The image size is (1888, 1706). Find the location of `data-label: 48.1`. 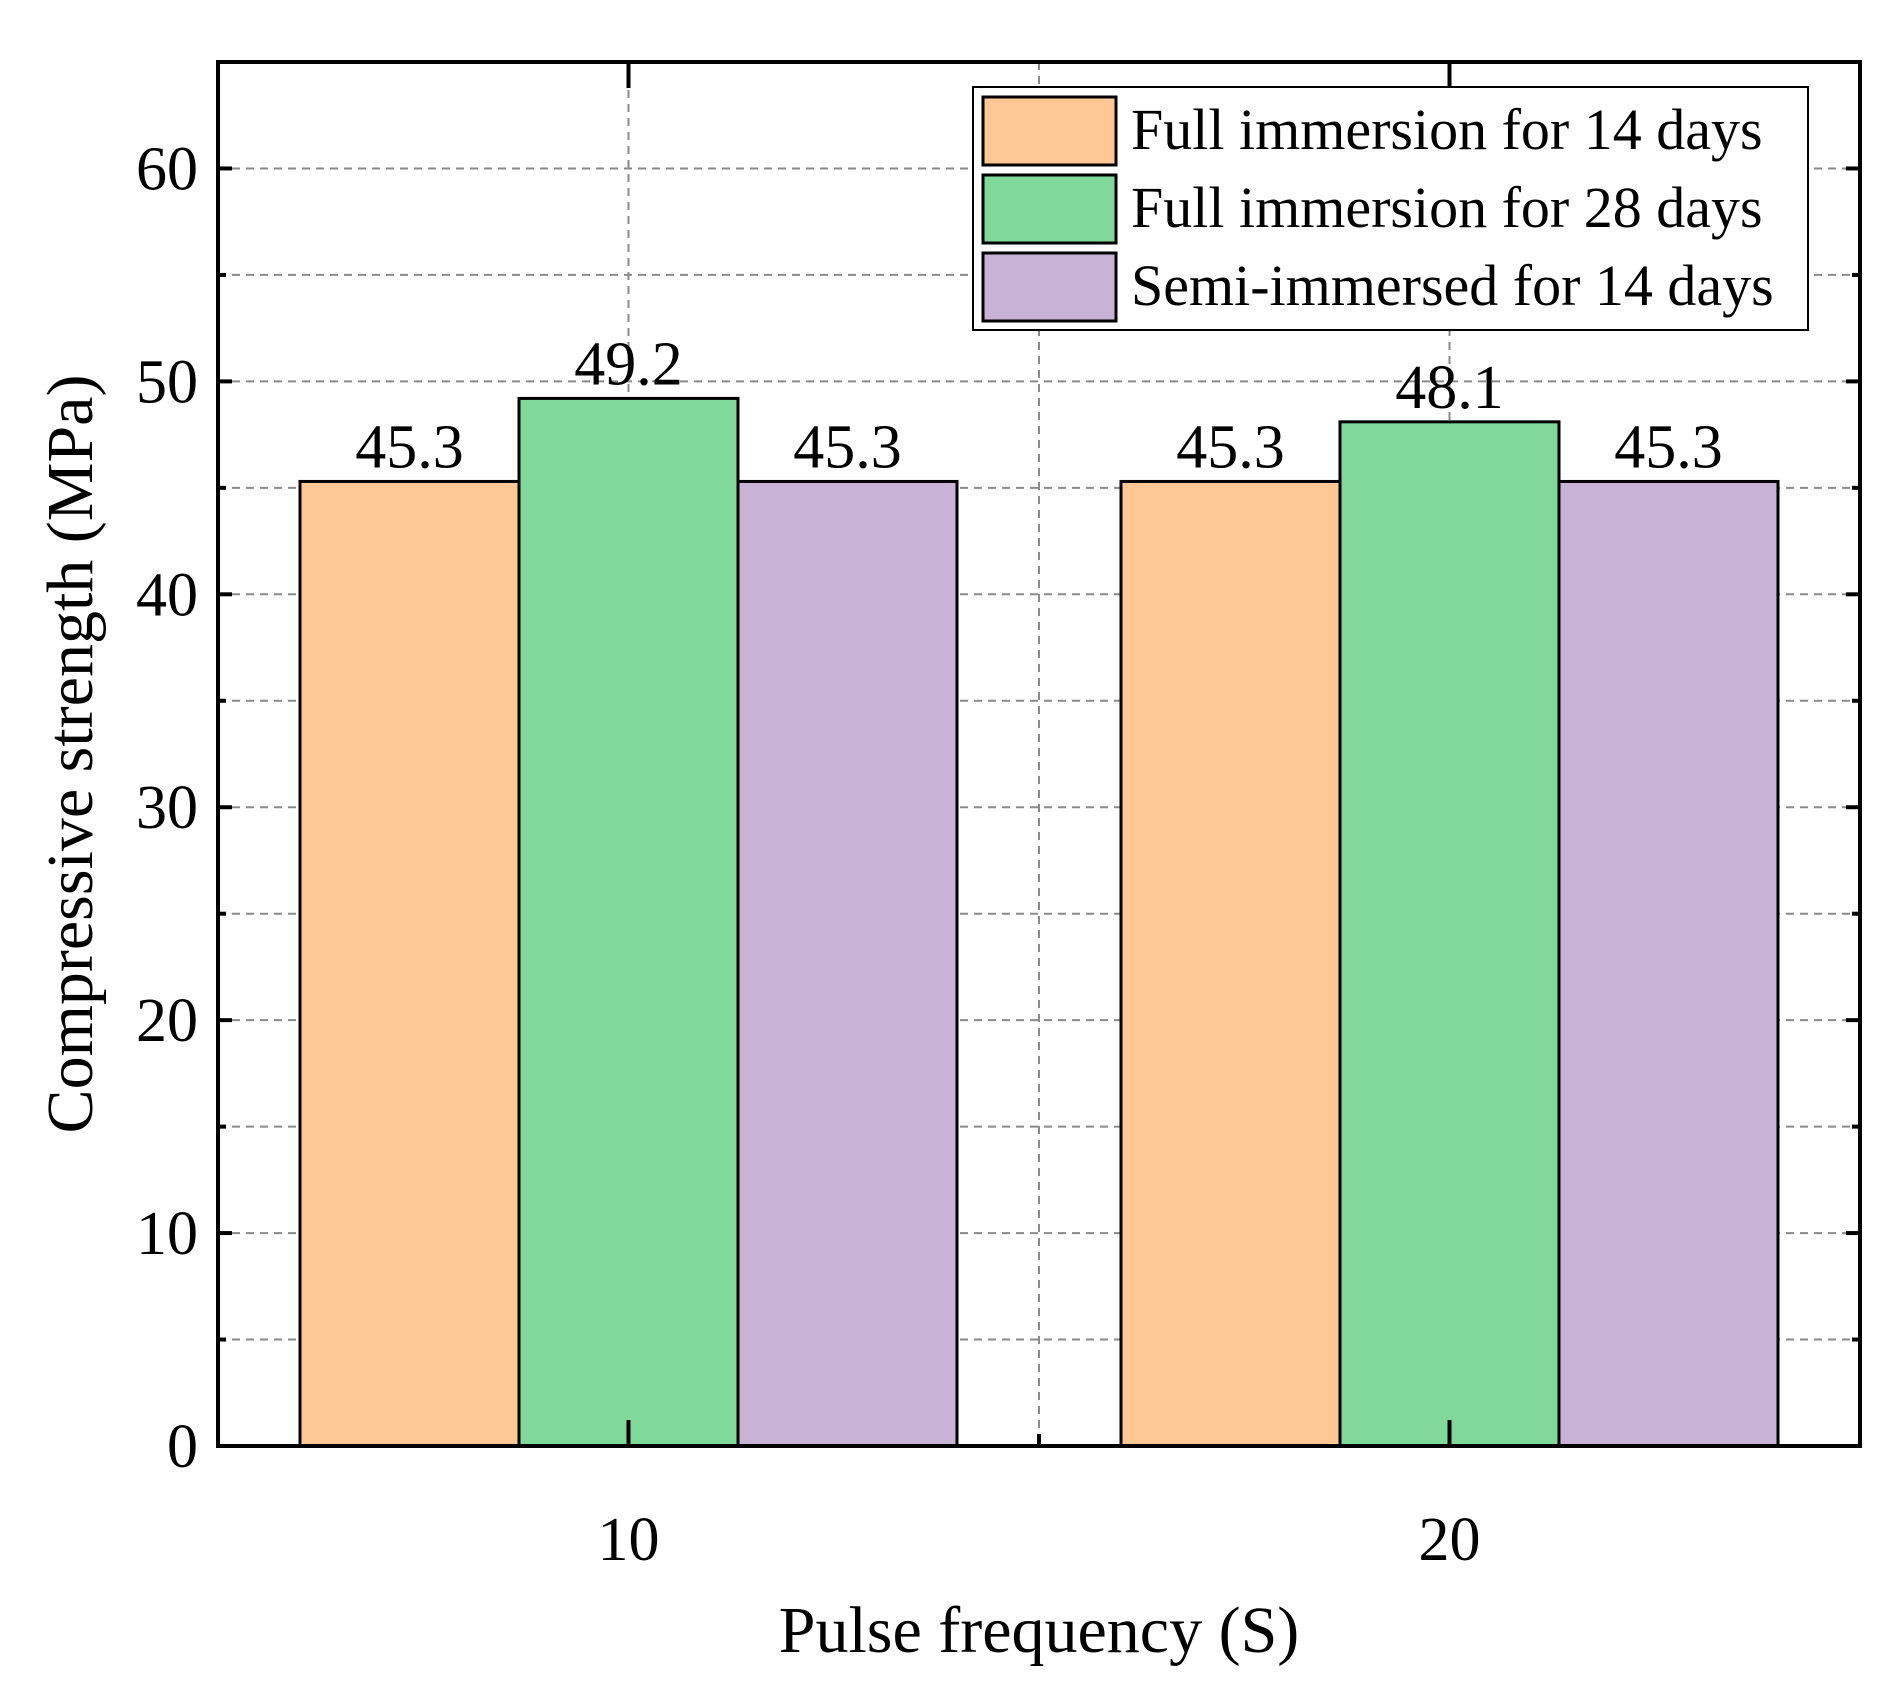

data-label: 48.1 is located at coordinates (1449, 388).